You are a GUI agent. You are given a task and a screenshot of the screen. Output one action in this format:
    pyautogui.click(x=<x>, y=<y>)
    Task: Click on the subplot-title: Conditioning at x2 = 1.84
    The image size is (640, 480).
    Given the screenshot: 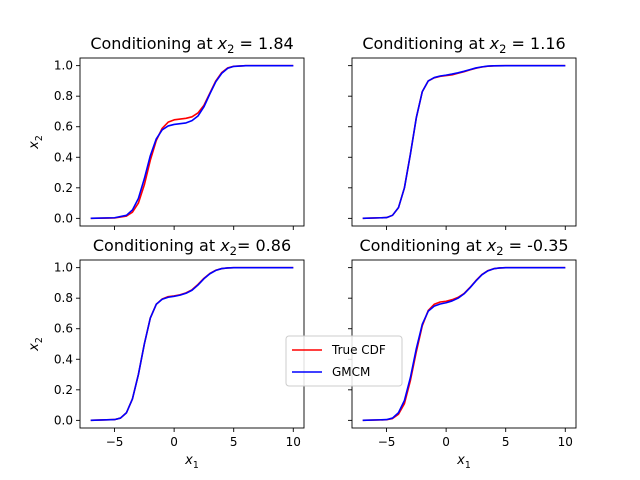 What is the action you would take?
    pyautogui.click(x=191, y=45)
    